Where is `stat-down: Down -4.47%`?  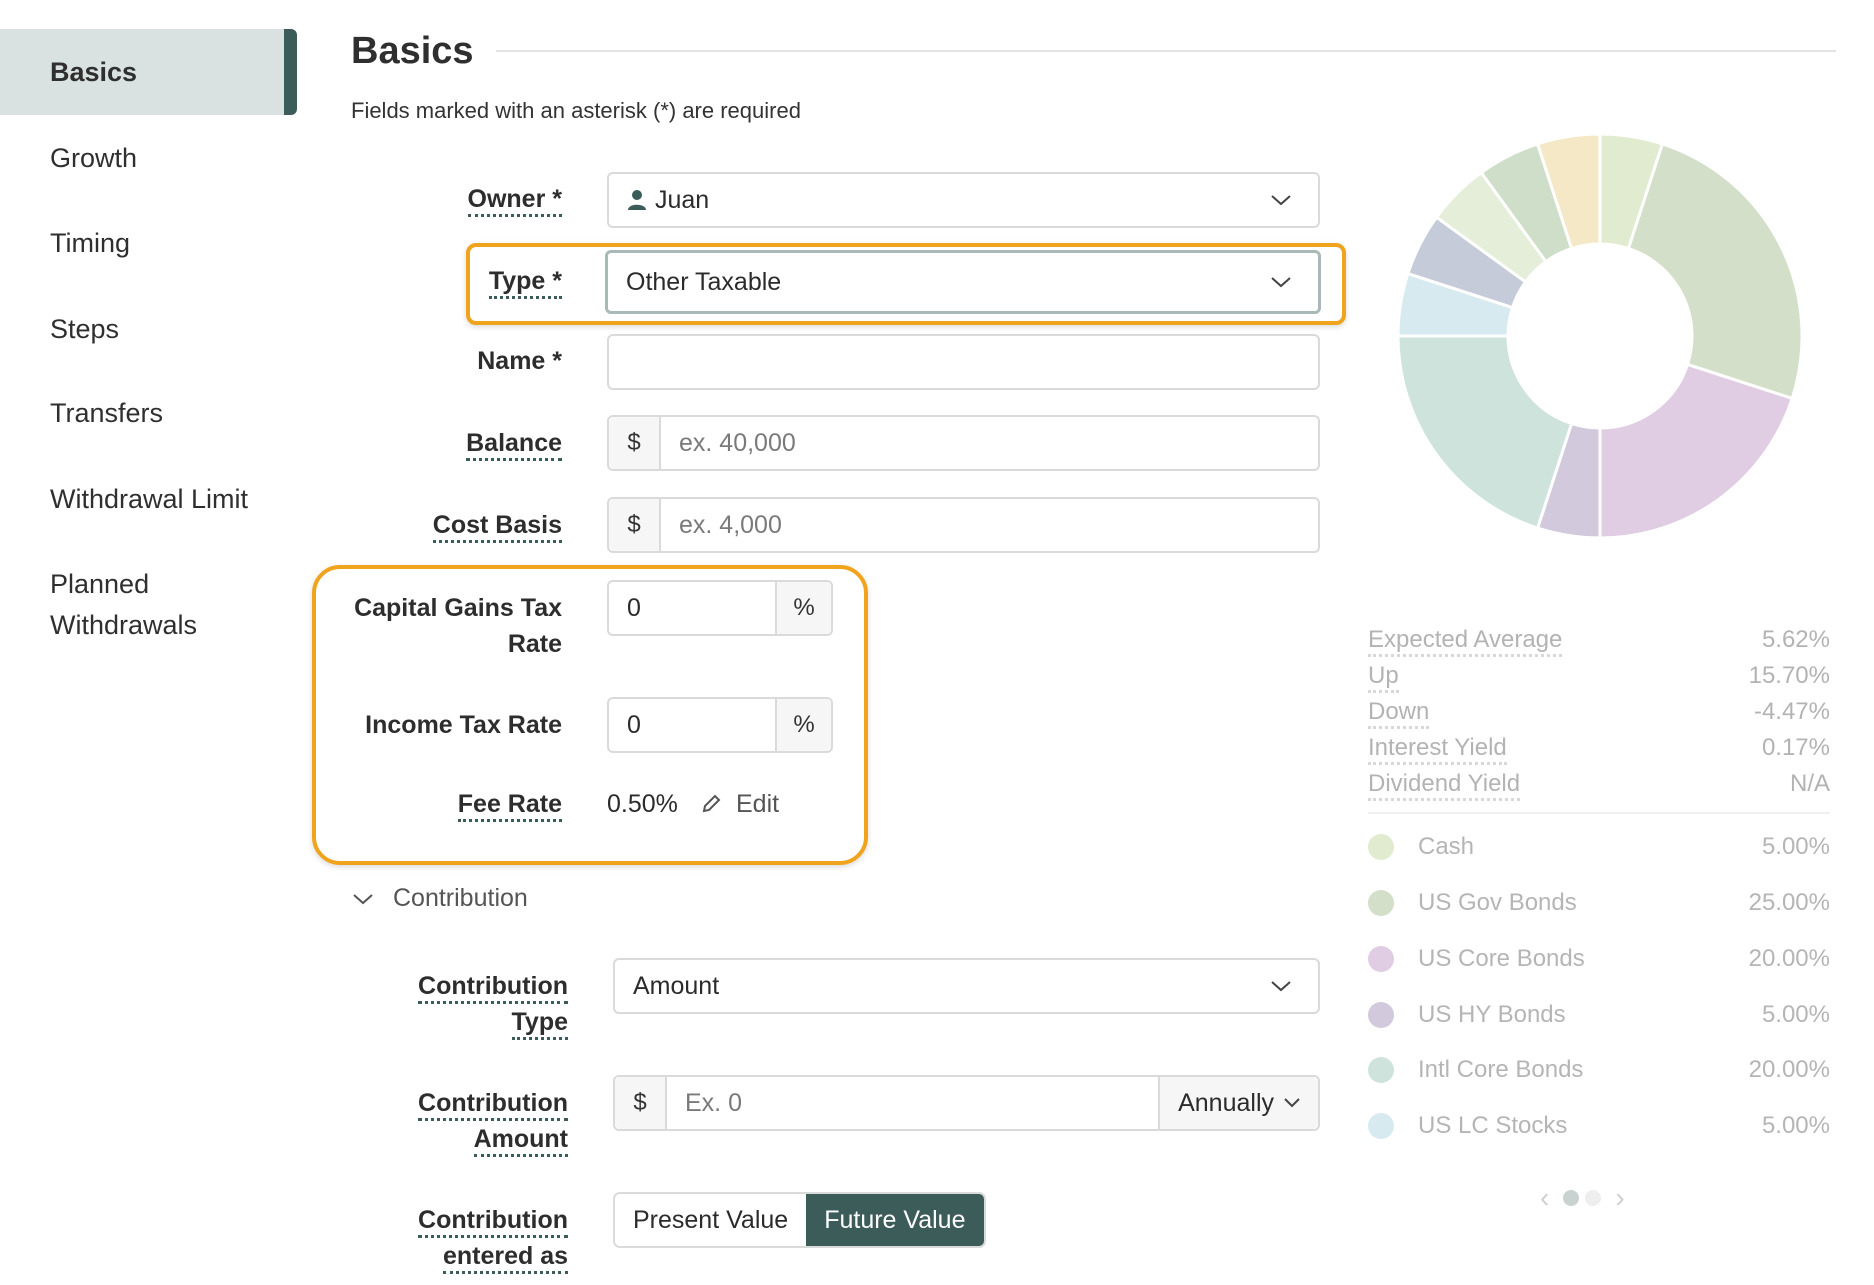
stat-down: Down -4.47% is located at coordinates (1599, 713).